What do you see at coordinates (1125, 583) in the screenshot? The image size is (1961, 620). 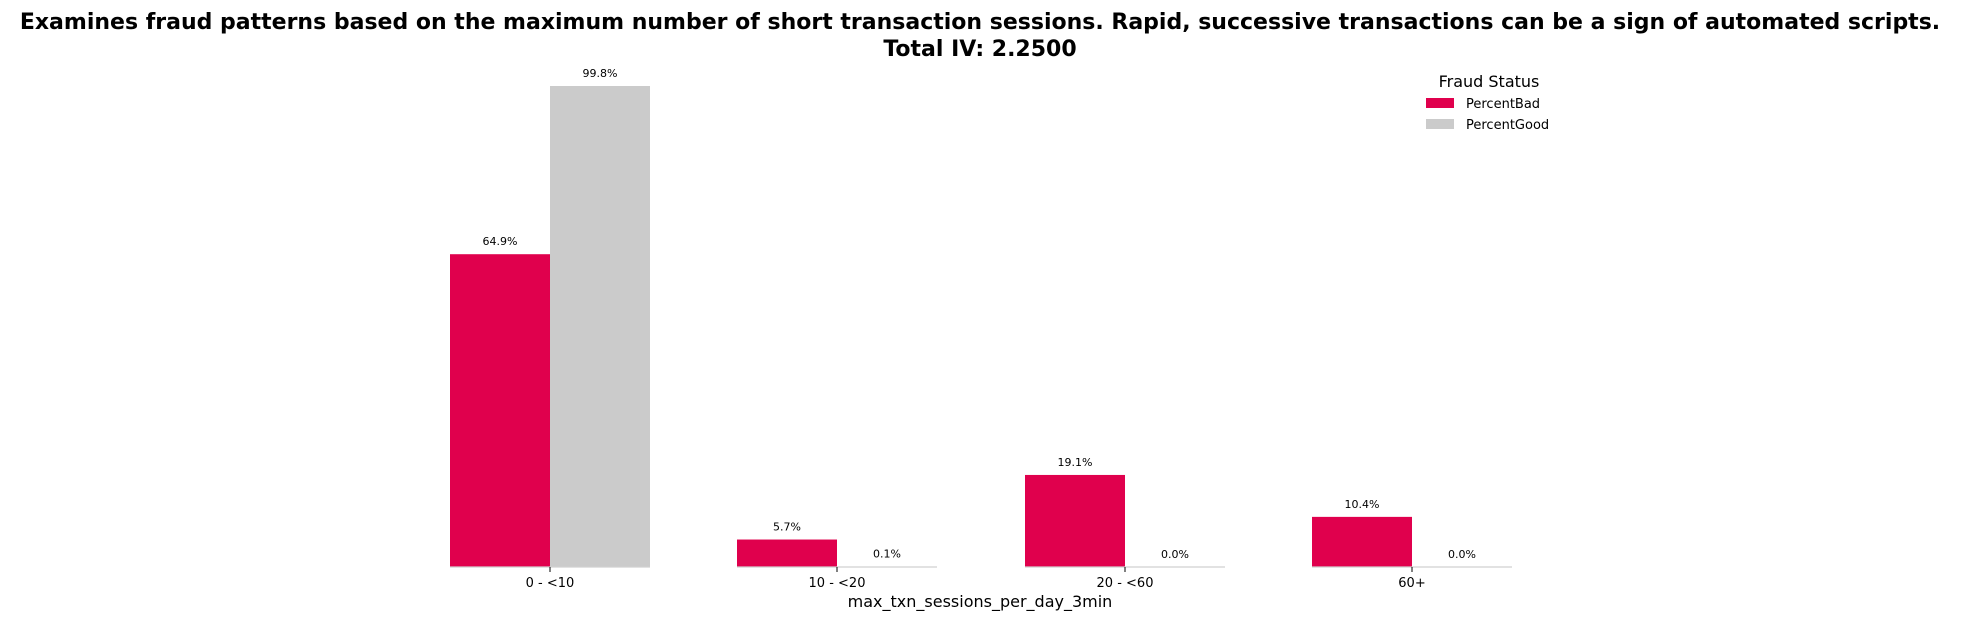 I see `x-tick-label-2: 20 - <60` at bounding box center [1125, 583].